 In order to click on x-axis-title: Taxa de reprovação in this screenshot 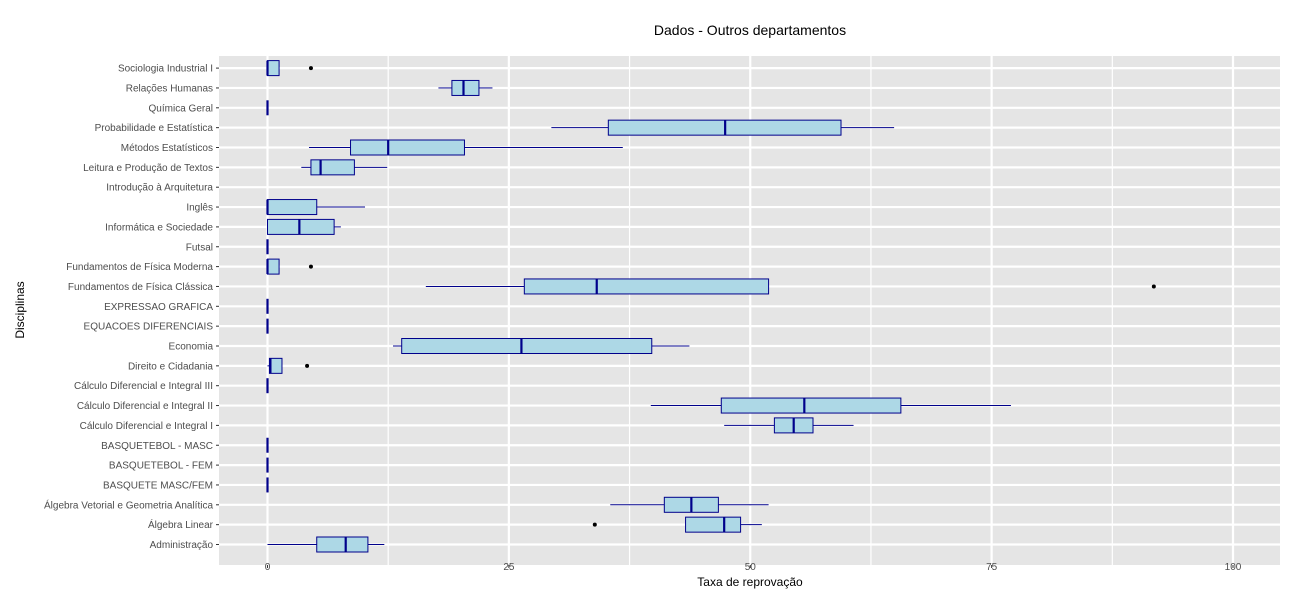, I will do `click(750, 582)`.